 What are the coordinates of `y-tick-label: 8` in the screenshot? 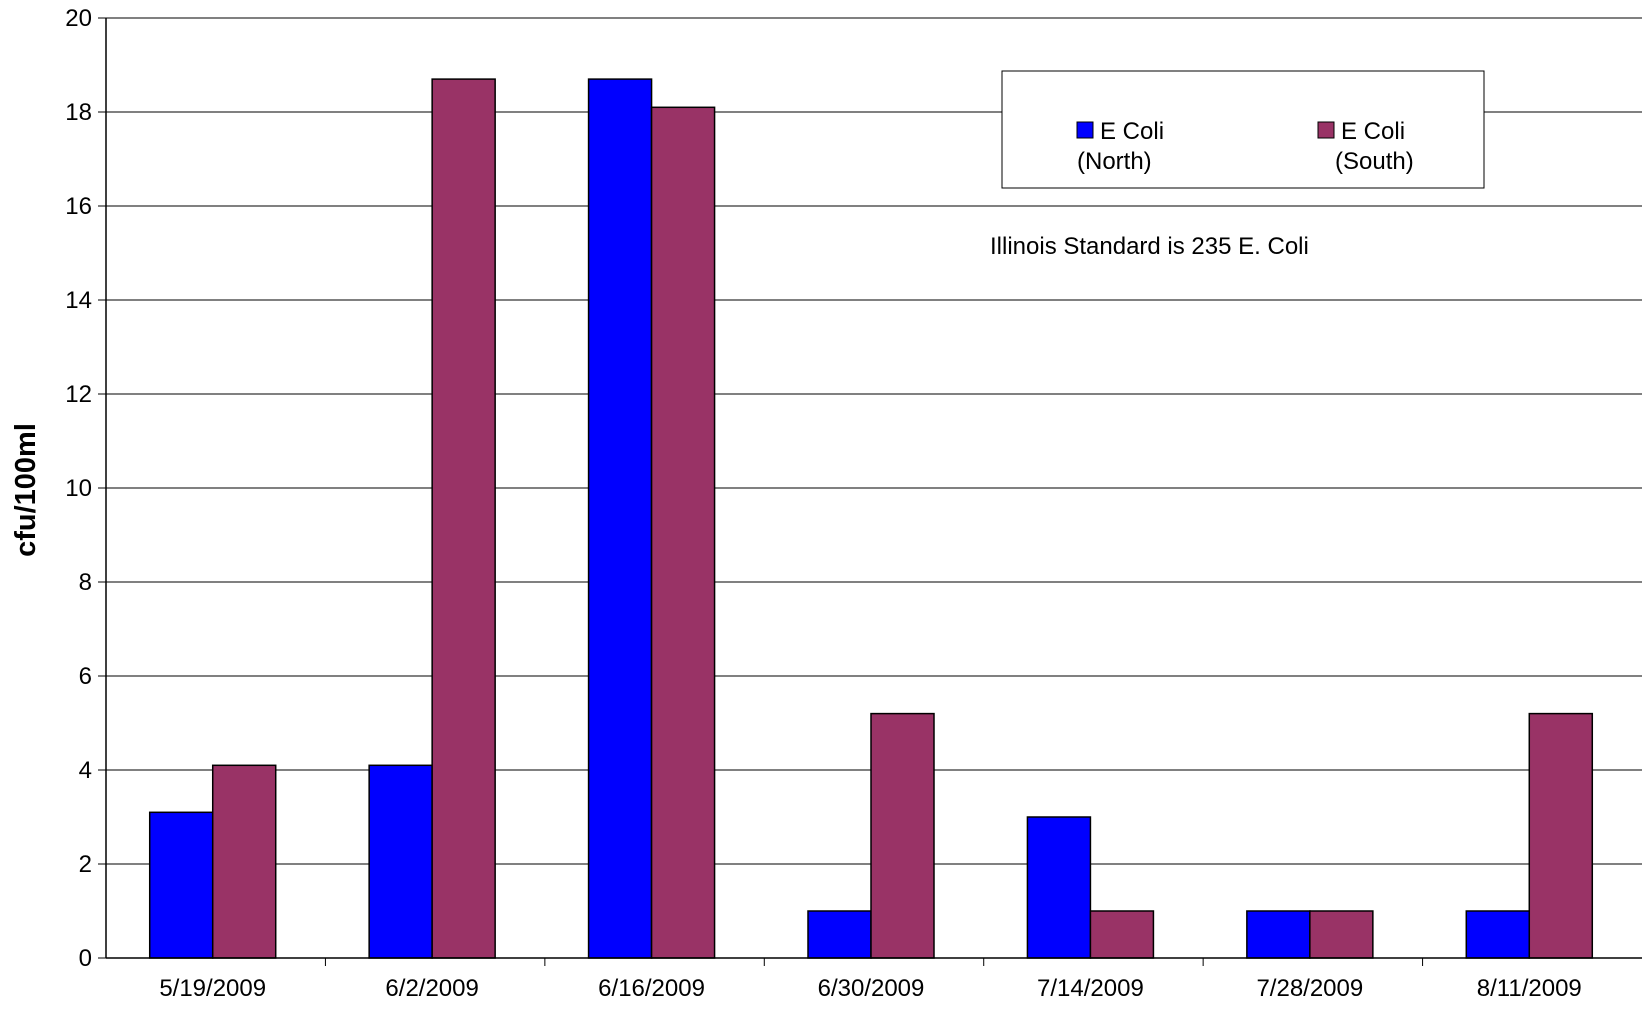 It's located at (85, 582).